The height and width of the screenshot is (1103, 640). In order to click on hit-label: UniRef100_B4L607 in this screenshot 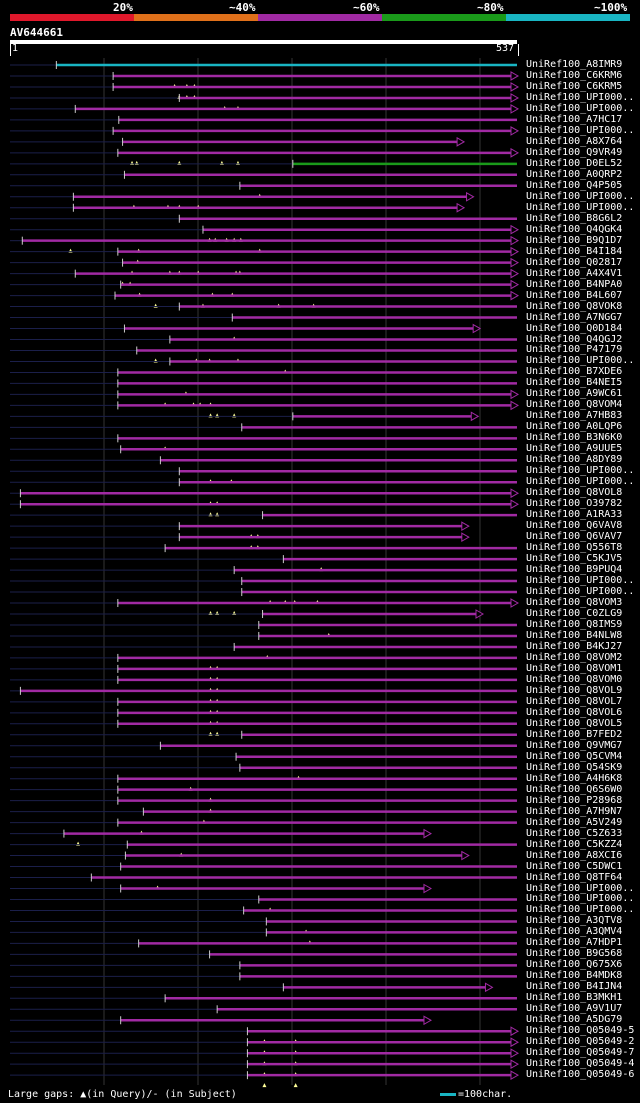, I will do `click(574, 295)`.